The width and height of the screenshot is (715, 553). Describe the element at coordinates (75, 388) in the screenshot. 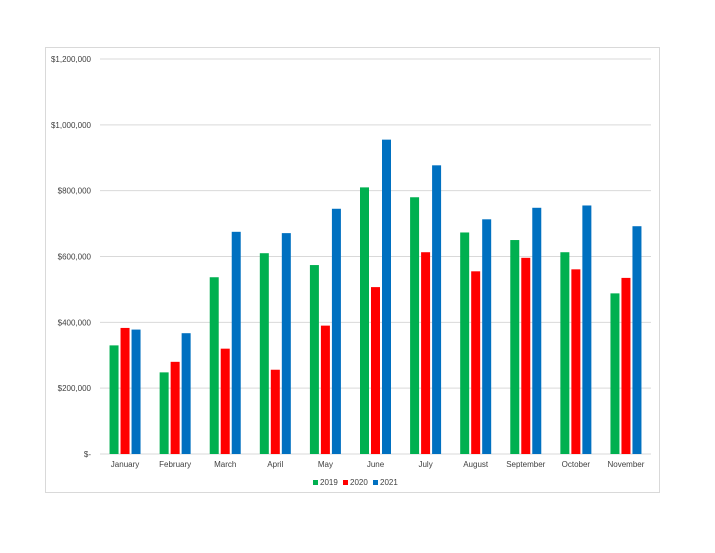

I see `y-tick-label: $200,000` at that location.